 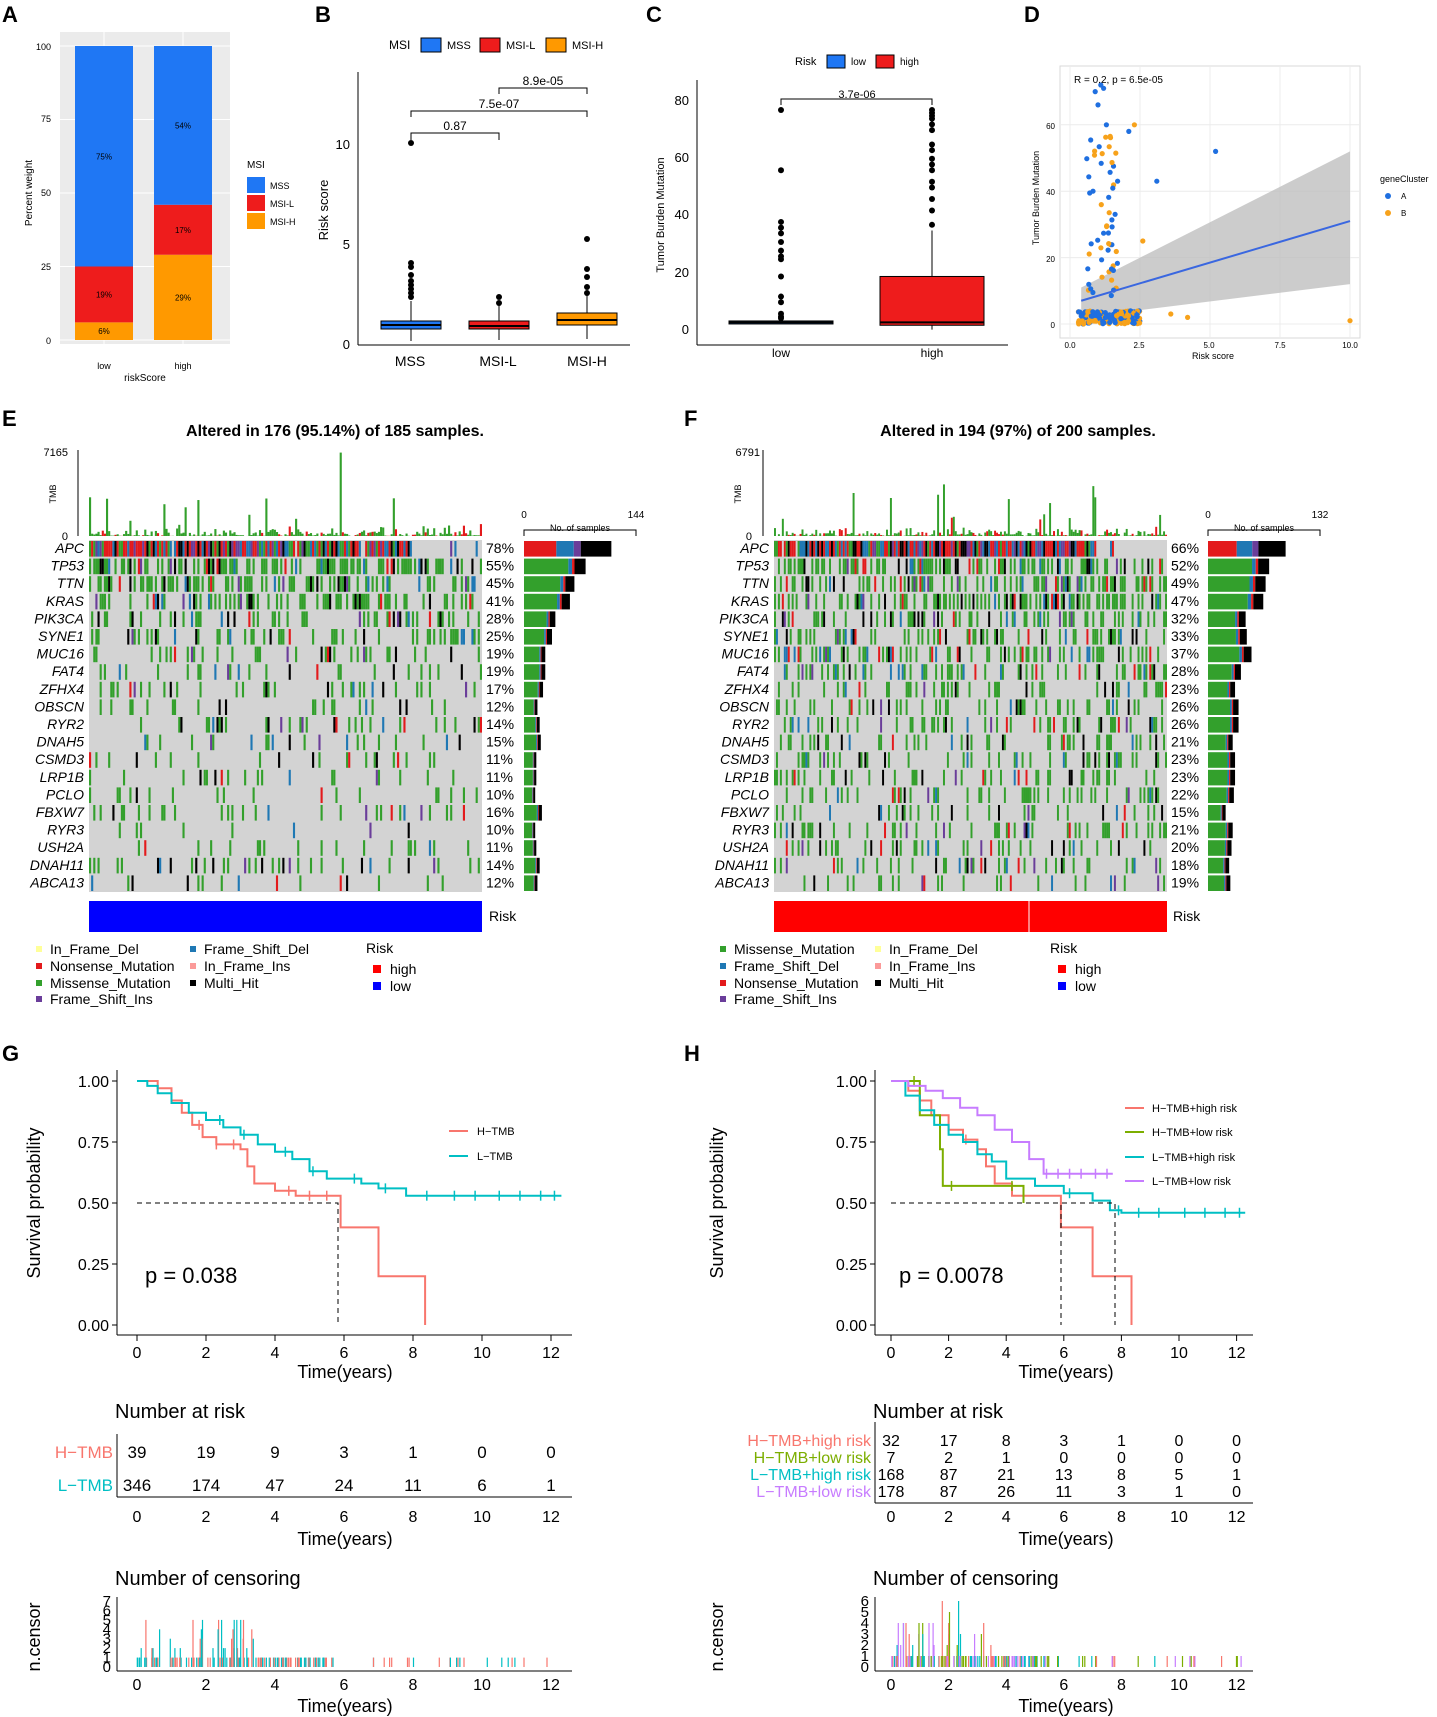 I want to click on y-tick-label: 0.25, so click(x=93, y=1265).